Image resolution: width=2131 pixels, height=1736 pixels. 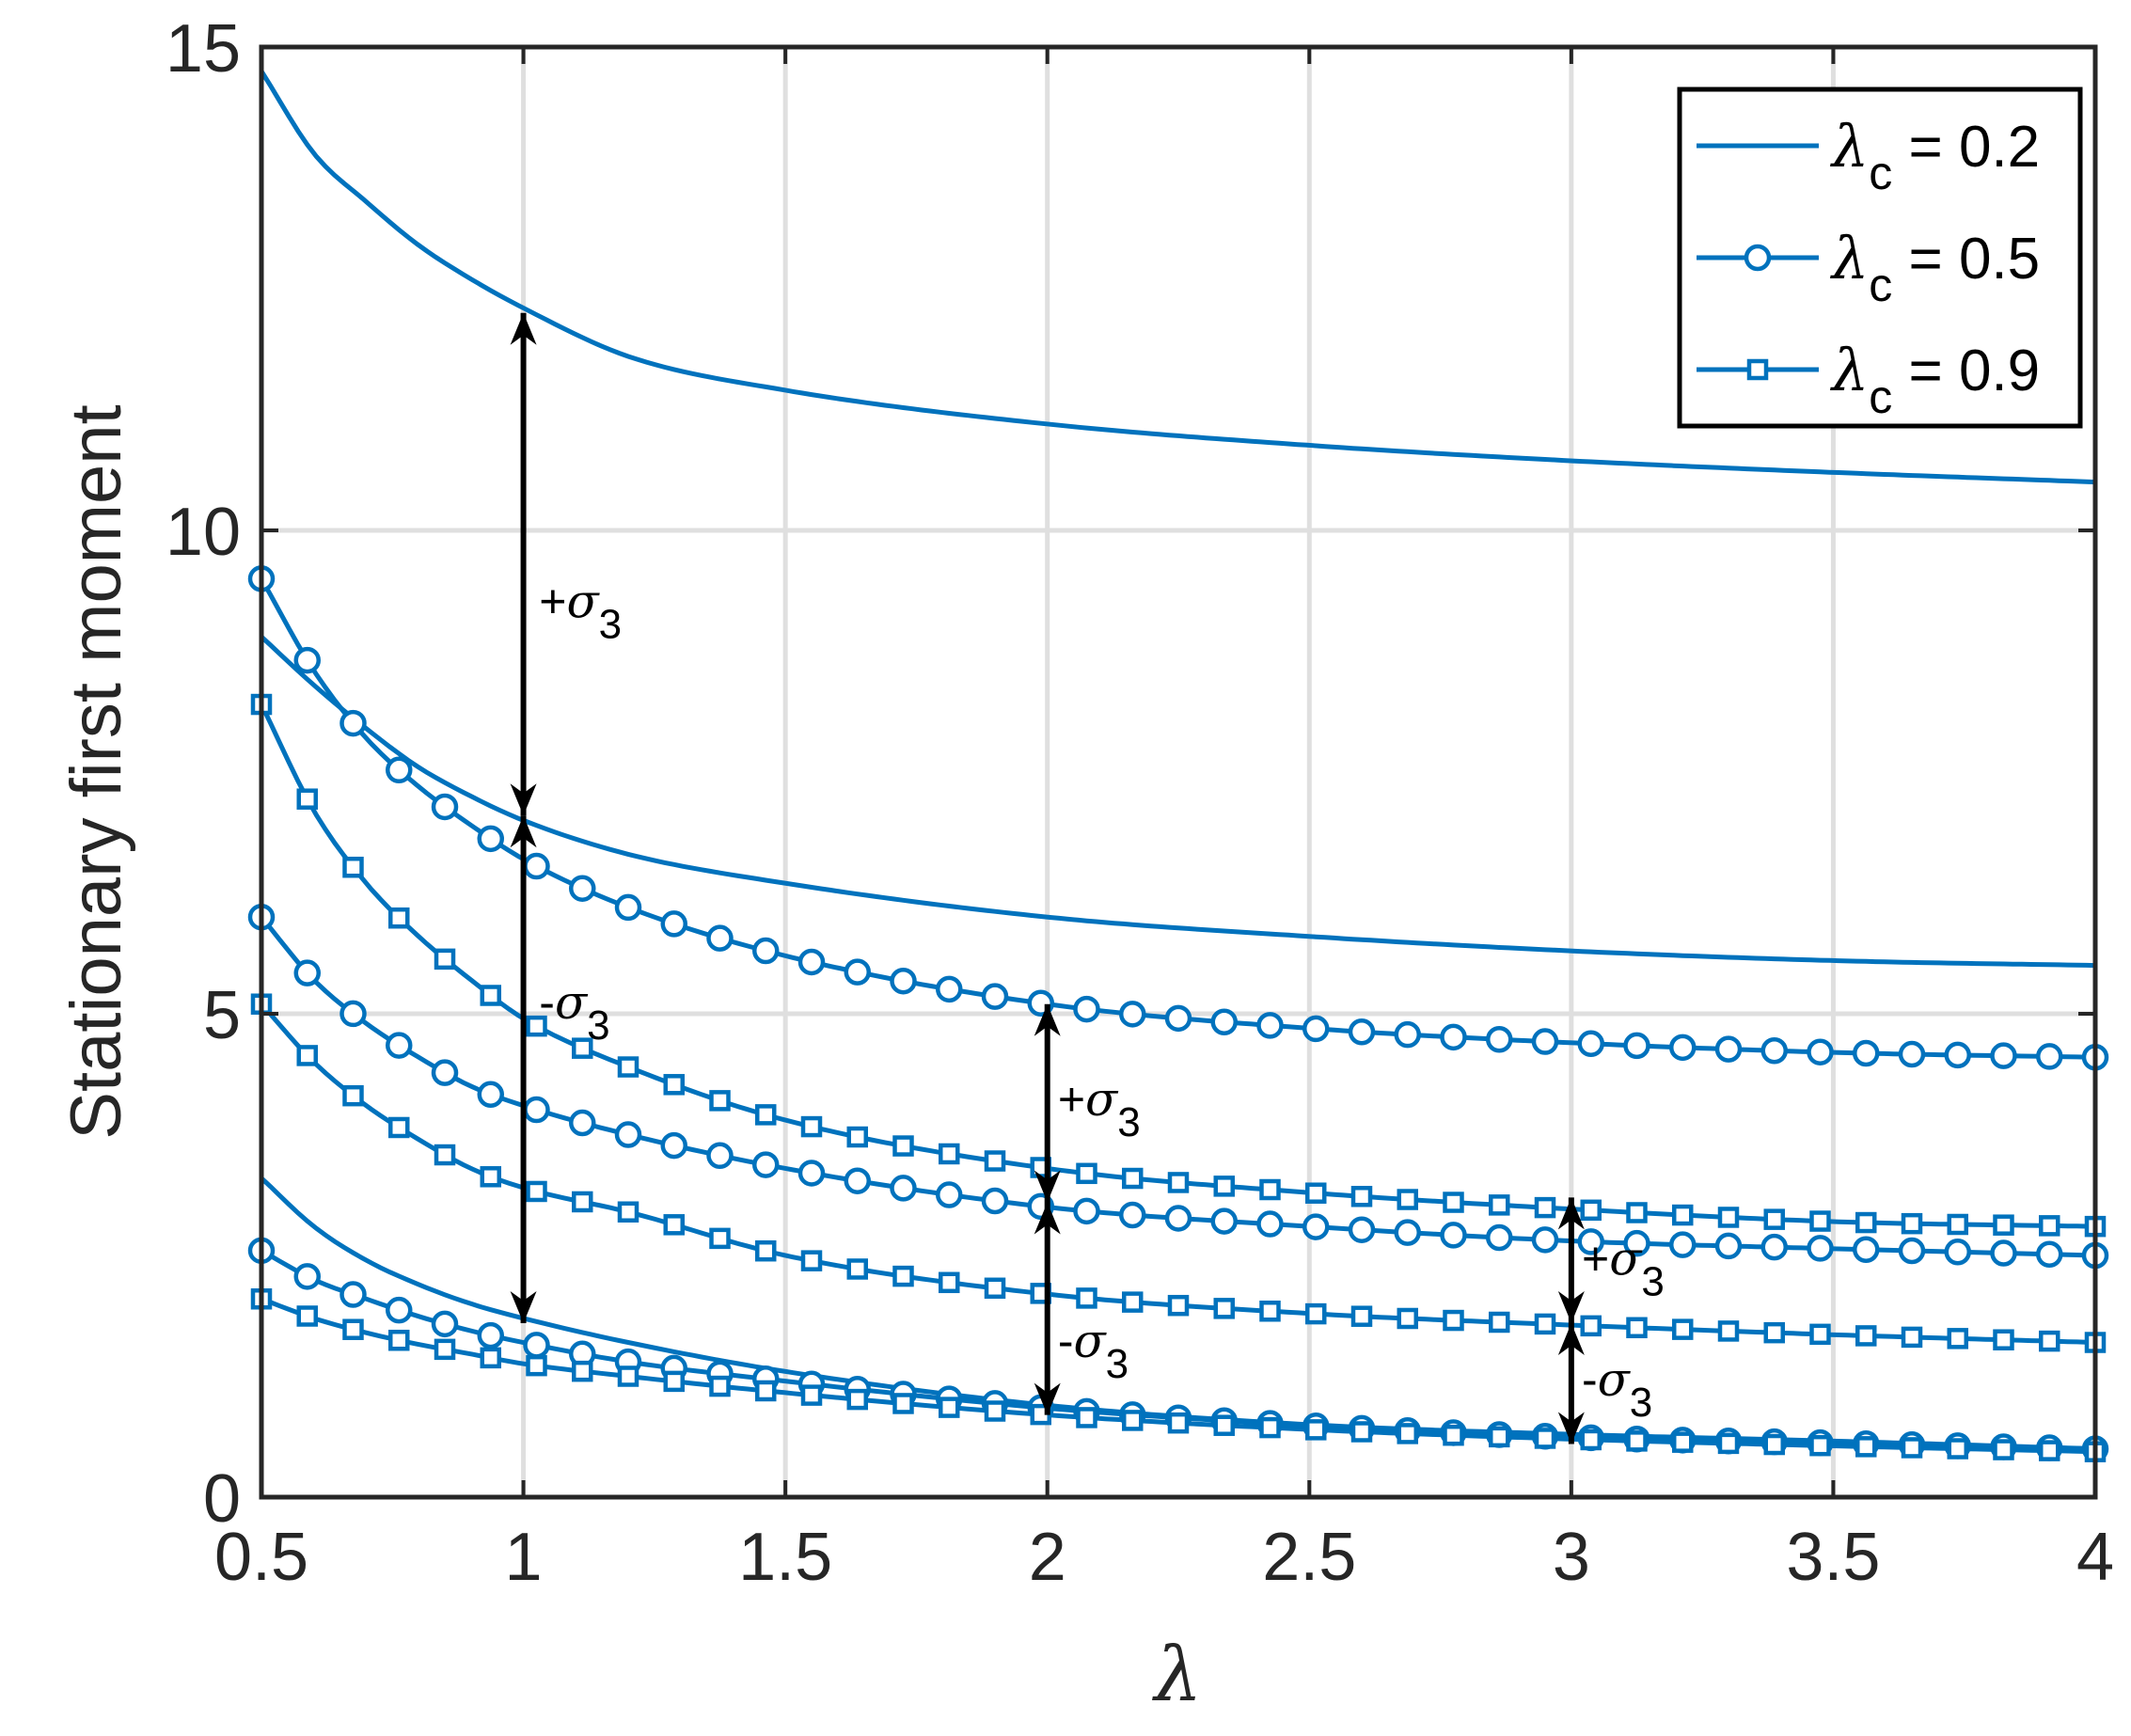 I want to click on series-square-lower, so click(x=1178, y=1375).